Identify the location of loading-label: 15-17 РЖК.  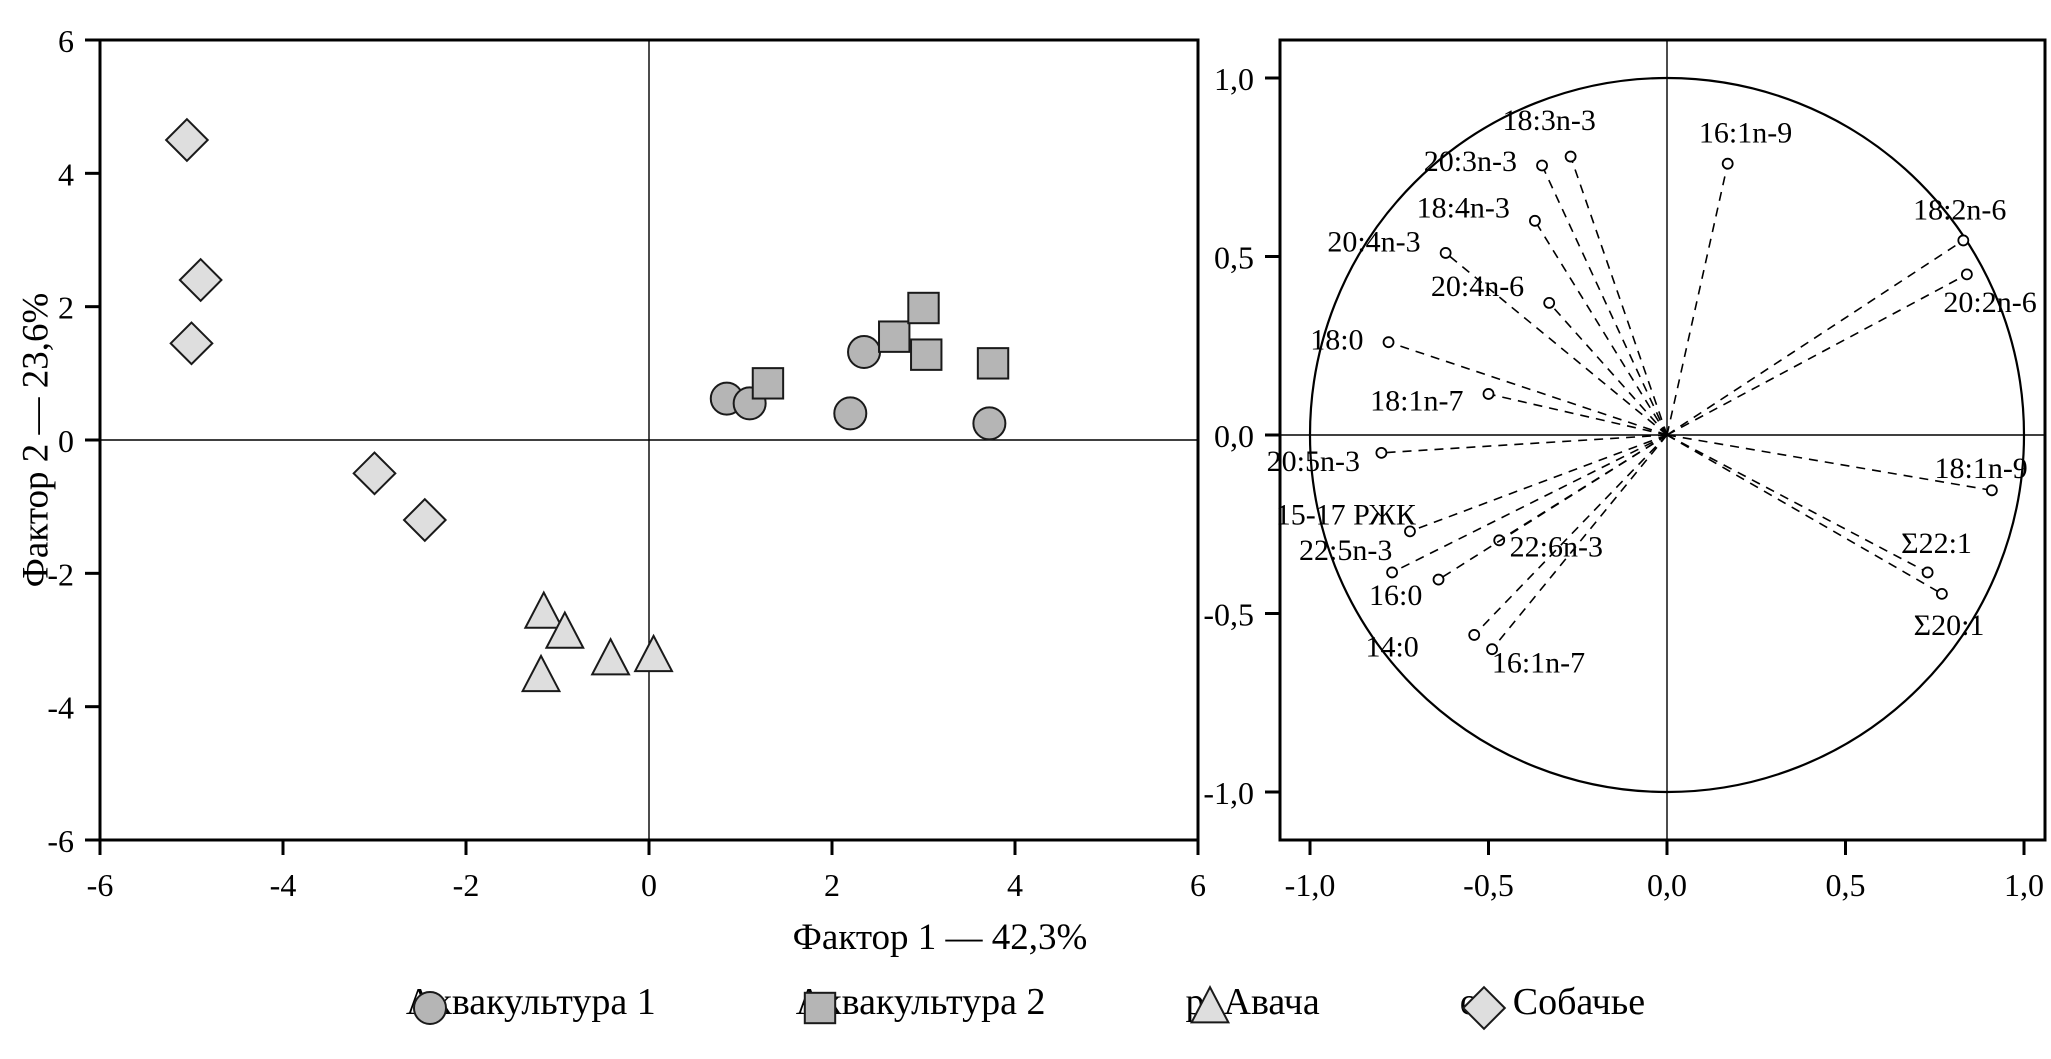
(1346, 515).